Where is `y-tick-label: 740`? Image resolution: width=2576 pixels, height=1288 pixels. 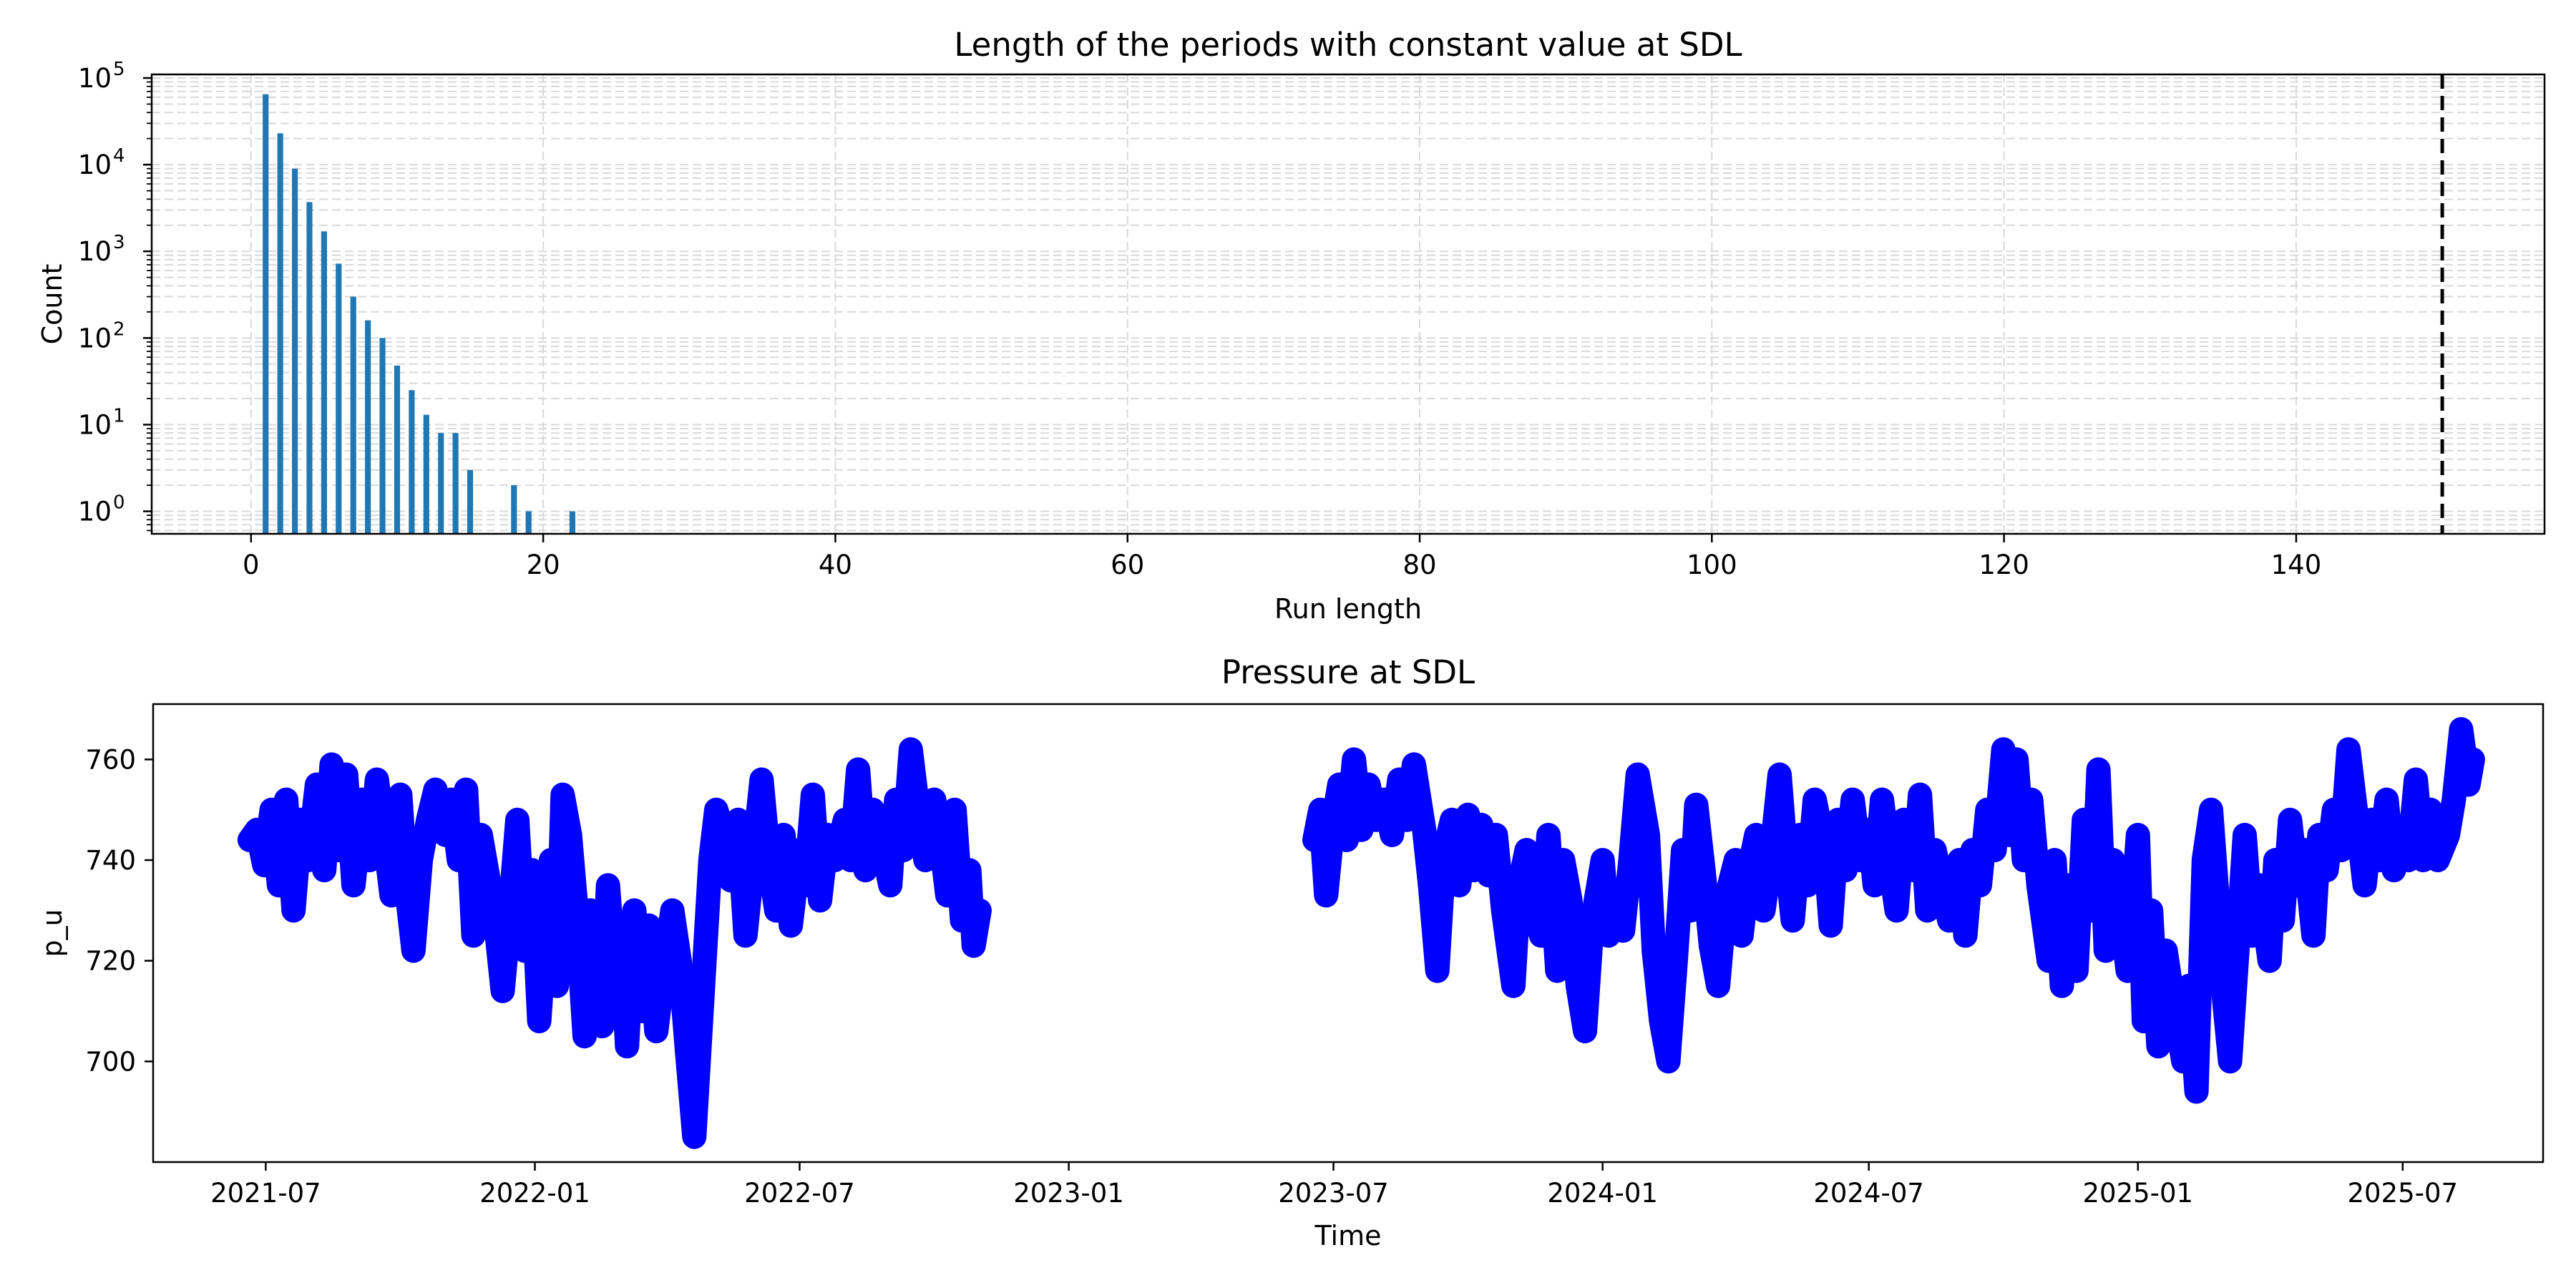 y-tick-label: 740 is located at coordinates (110, 860).